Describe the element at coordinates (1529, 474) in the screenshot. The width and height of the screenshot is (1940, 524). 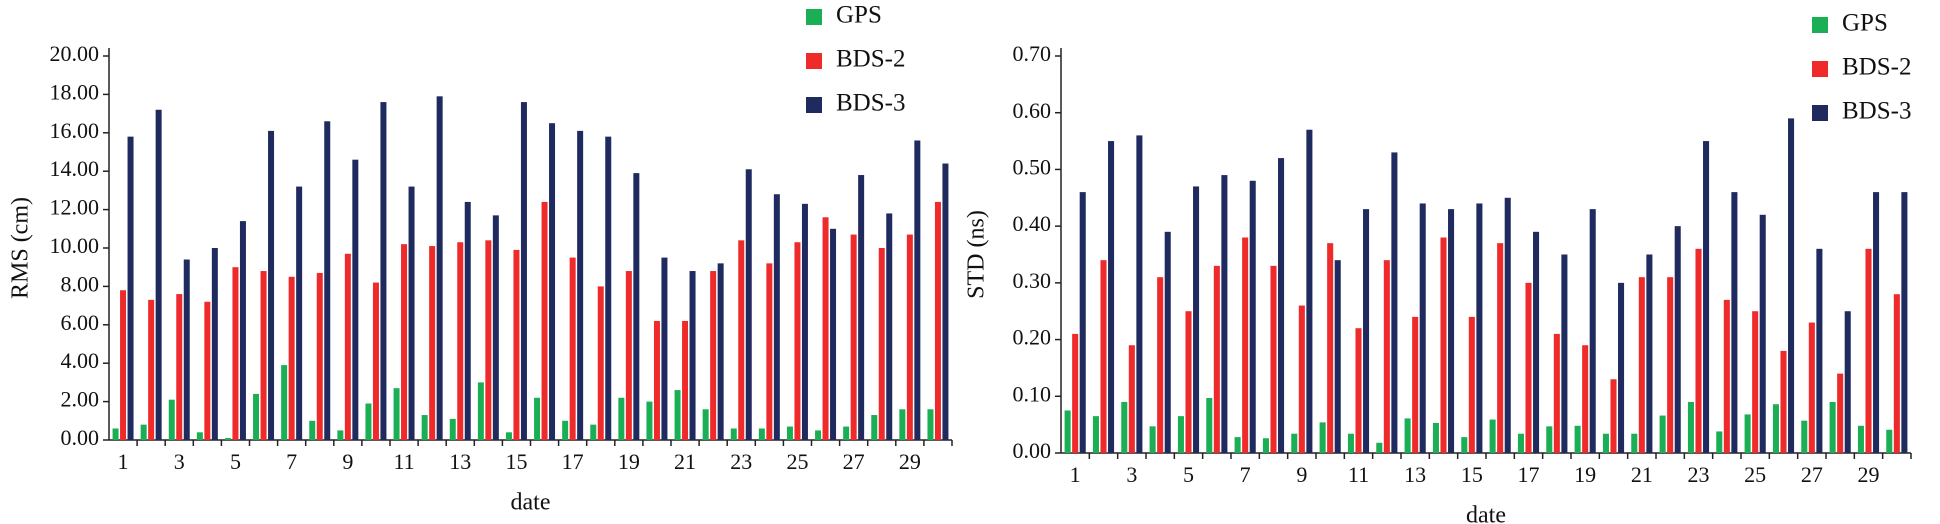
I see `x-tick-label: 17` at that location.